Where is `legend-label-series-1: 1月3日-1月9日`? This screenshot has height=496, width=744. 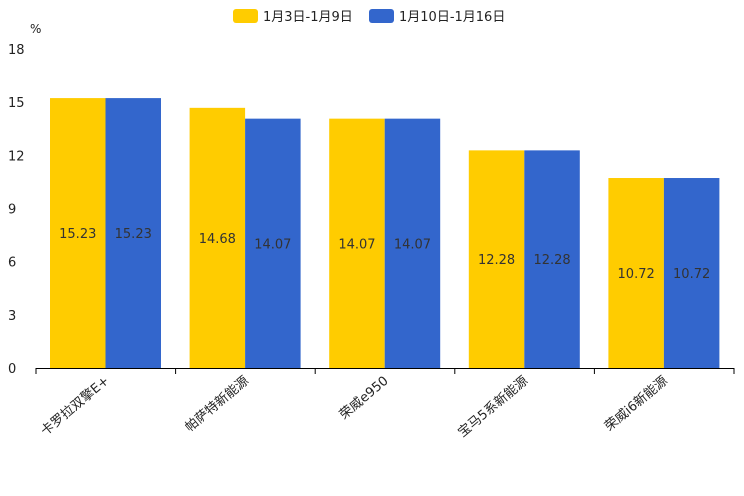 legend-label-series-1: 1月3日-1月9日 is located at coordinates (308, 17).